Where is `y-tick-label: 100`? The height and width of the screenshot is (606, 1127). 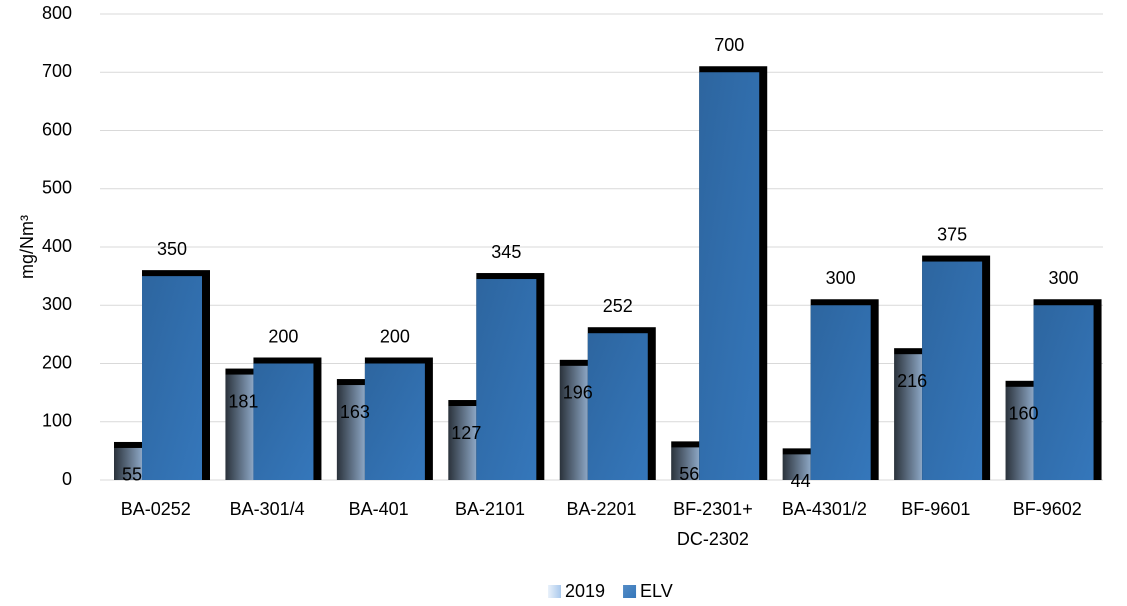
y-tick-label: 100 is located at coordinates (57, 421).